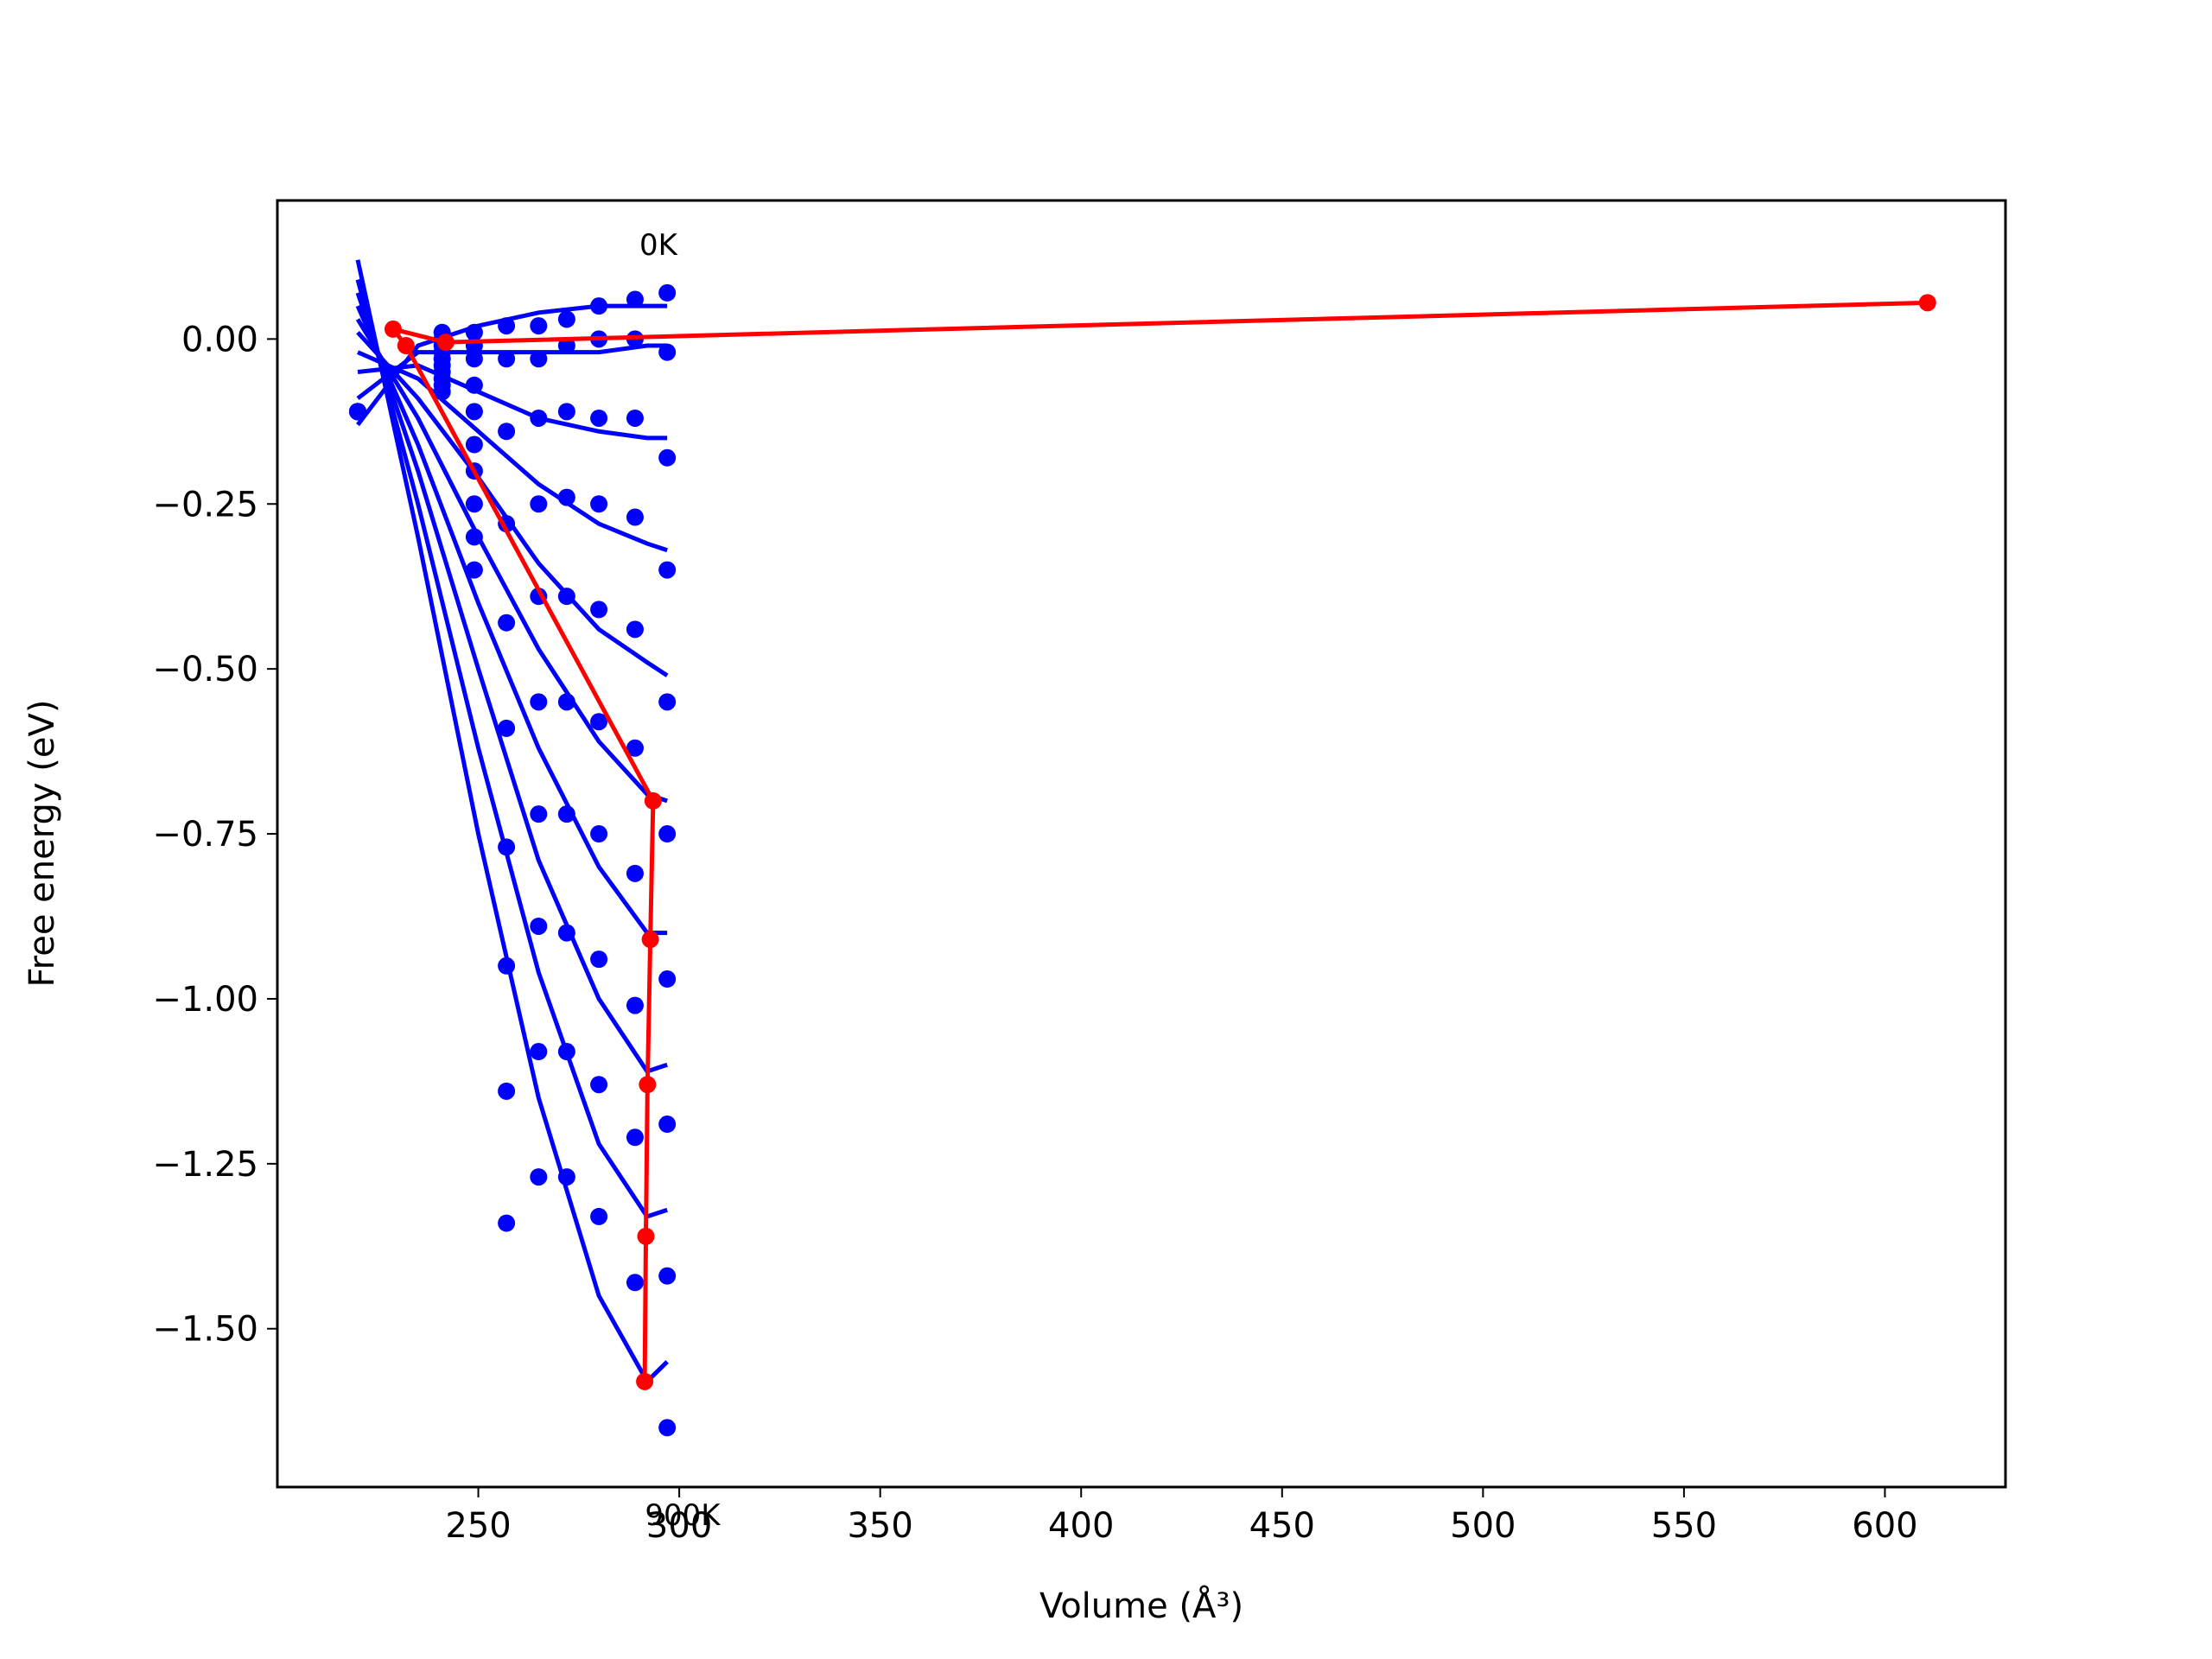 This screenshot has height=1659, width=2212. What do you see at coordinates (1141, 1605) in the screenshot?
I see `x-axis-label: Volume (Å³)` at bounding box center [1141, 1605].